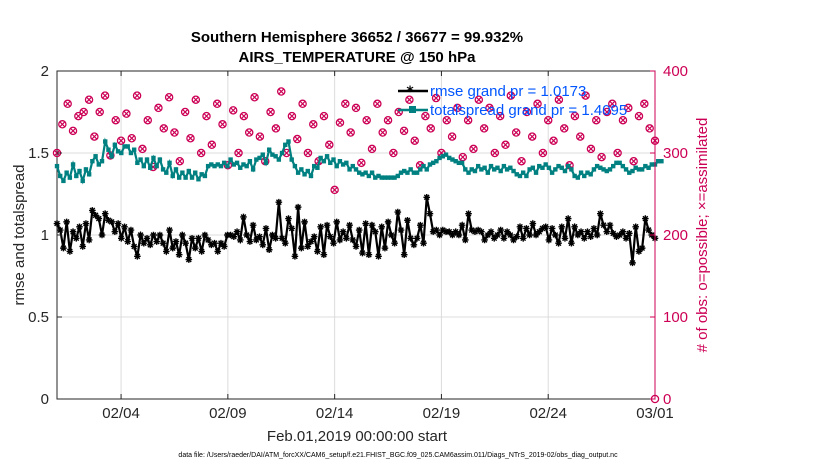  What do you see at coordinates (675, 71) in the screenshot?
I see `y-right-tick-label: 400` at bounding box center [675, 71].